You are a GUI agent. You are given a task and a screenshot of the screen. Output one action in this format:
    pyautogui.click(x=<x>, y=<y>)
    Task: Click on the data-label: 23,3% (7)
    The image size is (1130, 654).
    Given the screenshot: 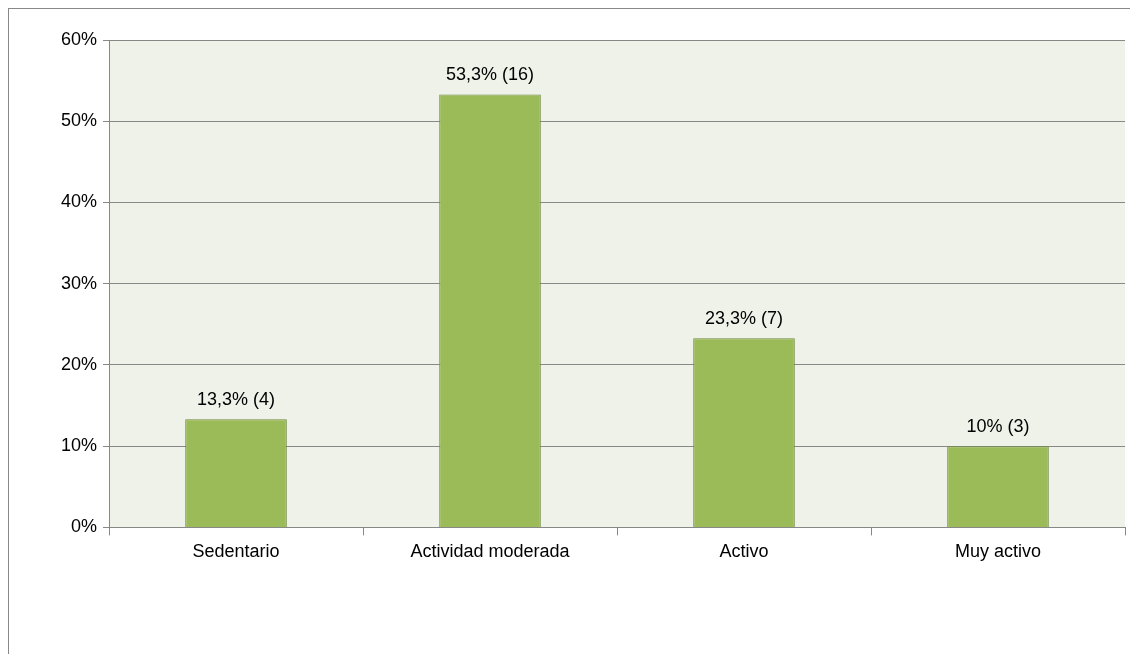 What is the action you would take?
    pyautogui.click(x=744, y=318)
    